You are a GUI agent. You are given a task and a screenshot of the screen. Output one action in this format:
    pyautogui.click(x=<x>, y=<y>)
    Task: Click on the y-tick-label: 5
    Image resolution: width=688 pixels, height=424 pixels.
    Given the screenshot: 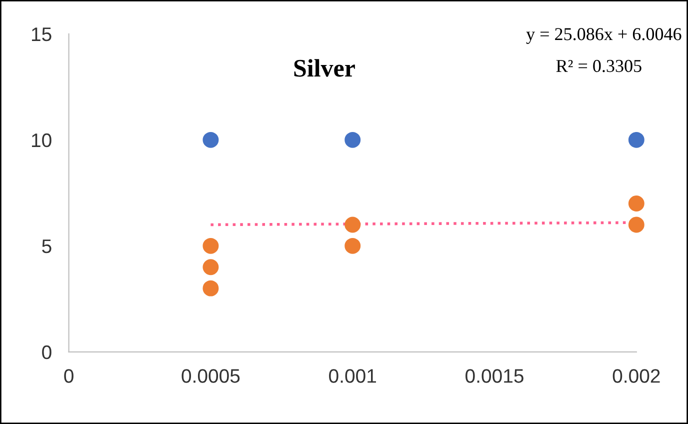 What is the action you would take?
    pyautogui.click(x=47, y=247)
    